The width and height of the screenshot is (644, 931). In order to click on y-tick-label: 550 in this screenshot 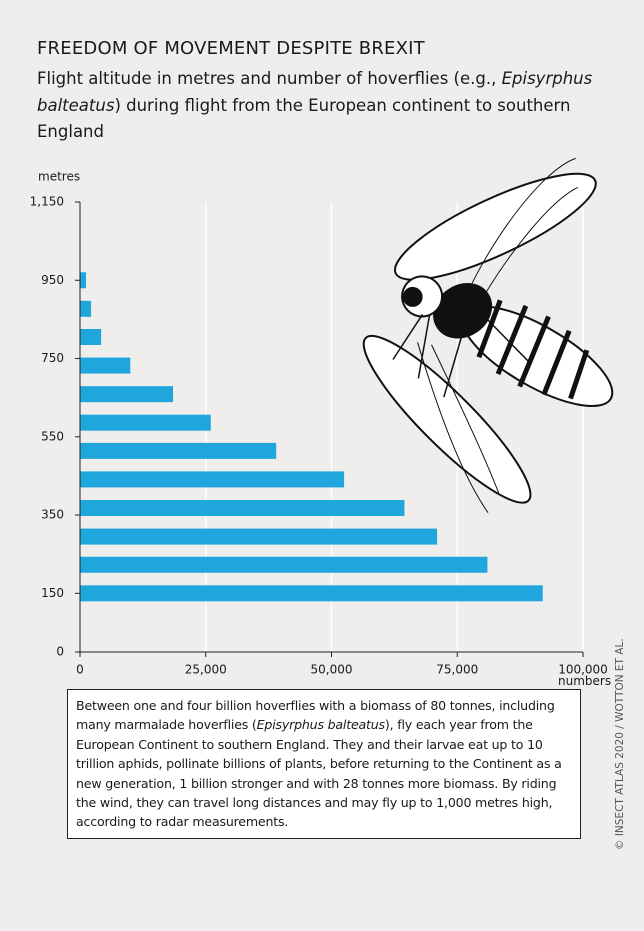, I will do `click(52, 436)`.